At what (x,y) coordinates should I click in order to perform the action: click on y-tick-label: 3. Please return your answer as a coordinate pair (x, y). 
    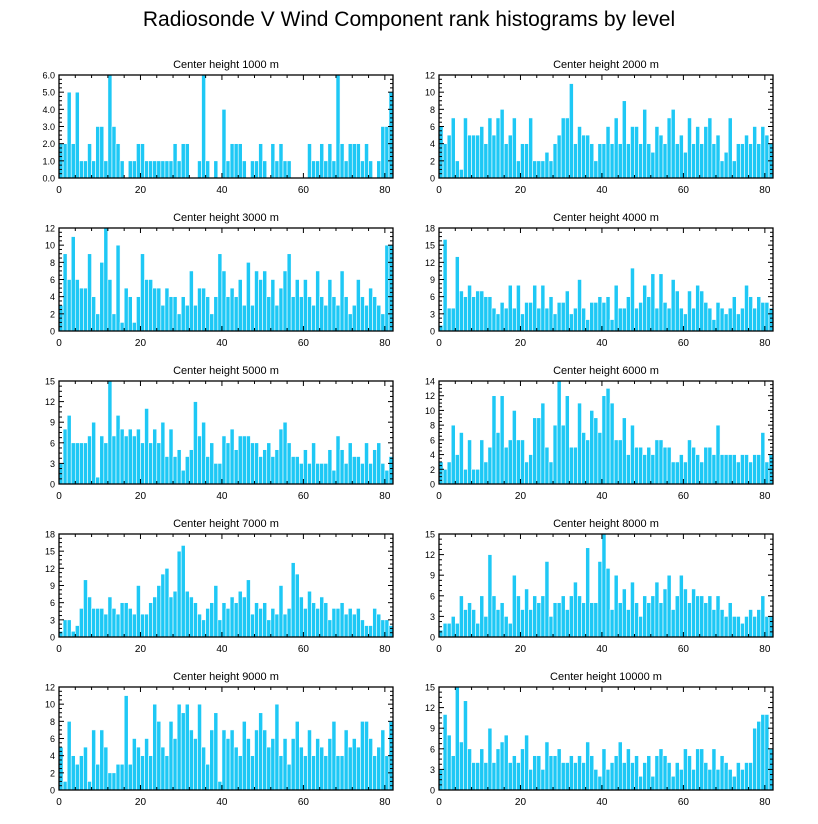
    Looking at the image, I should click on (432, 770).